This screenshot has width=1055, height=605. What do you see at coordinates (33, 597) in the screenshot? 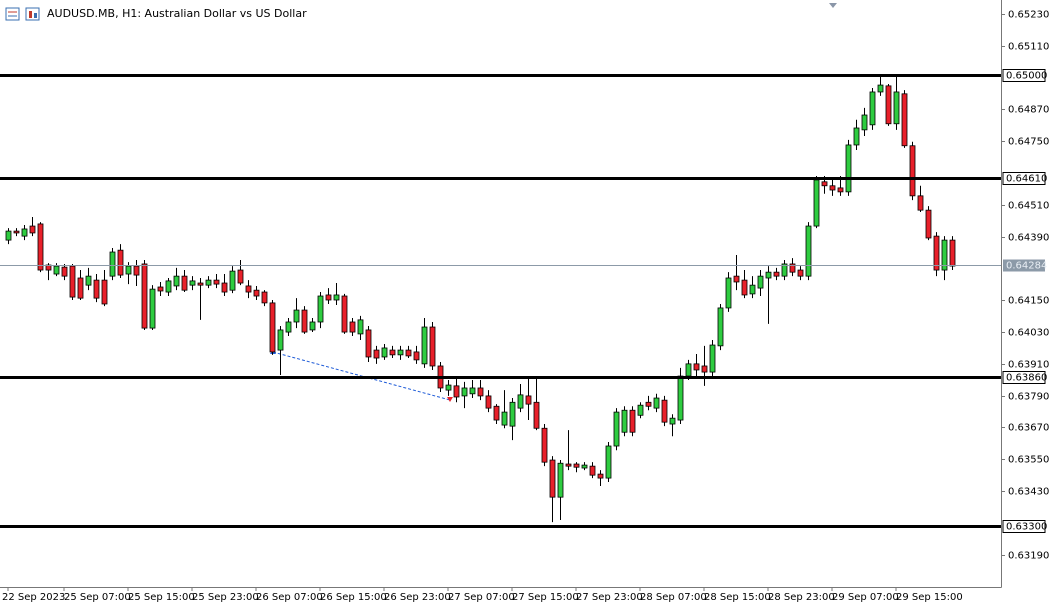
I see `x-tick-label: 22 Sep 2023` at bounding box center [33, 597].